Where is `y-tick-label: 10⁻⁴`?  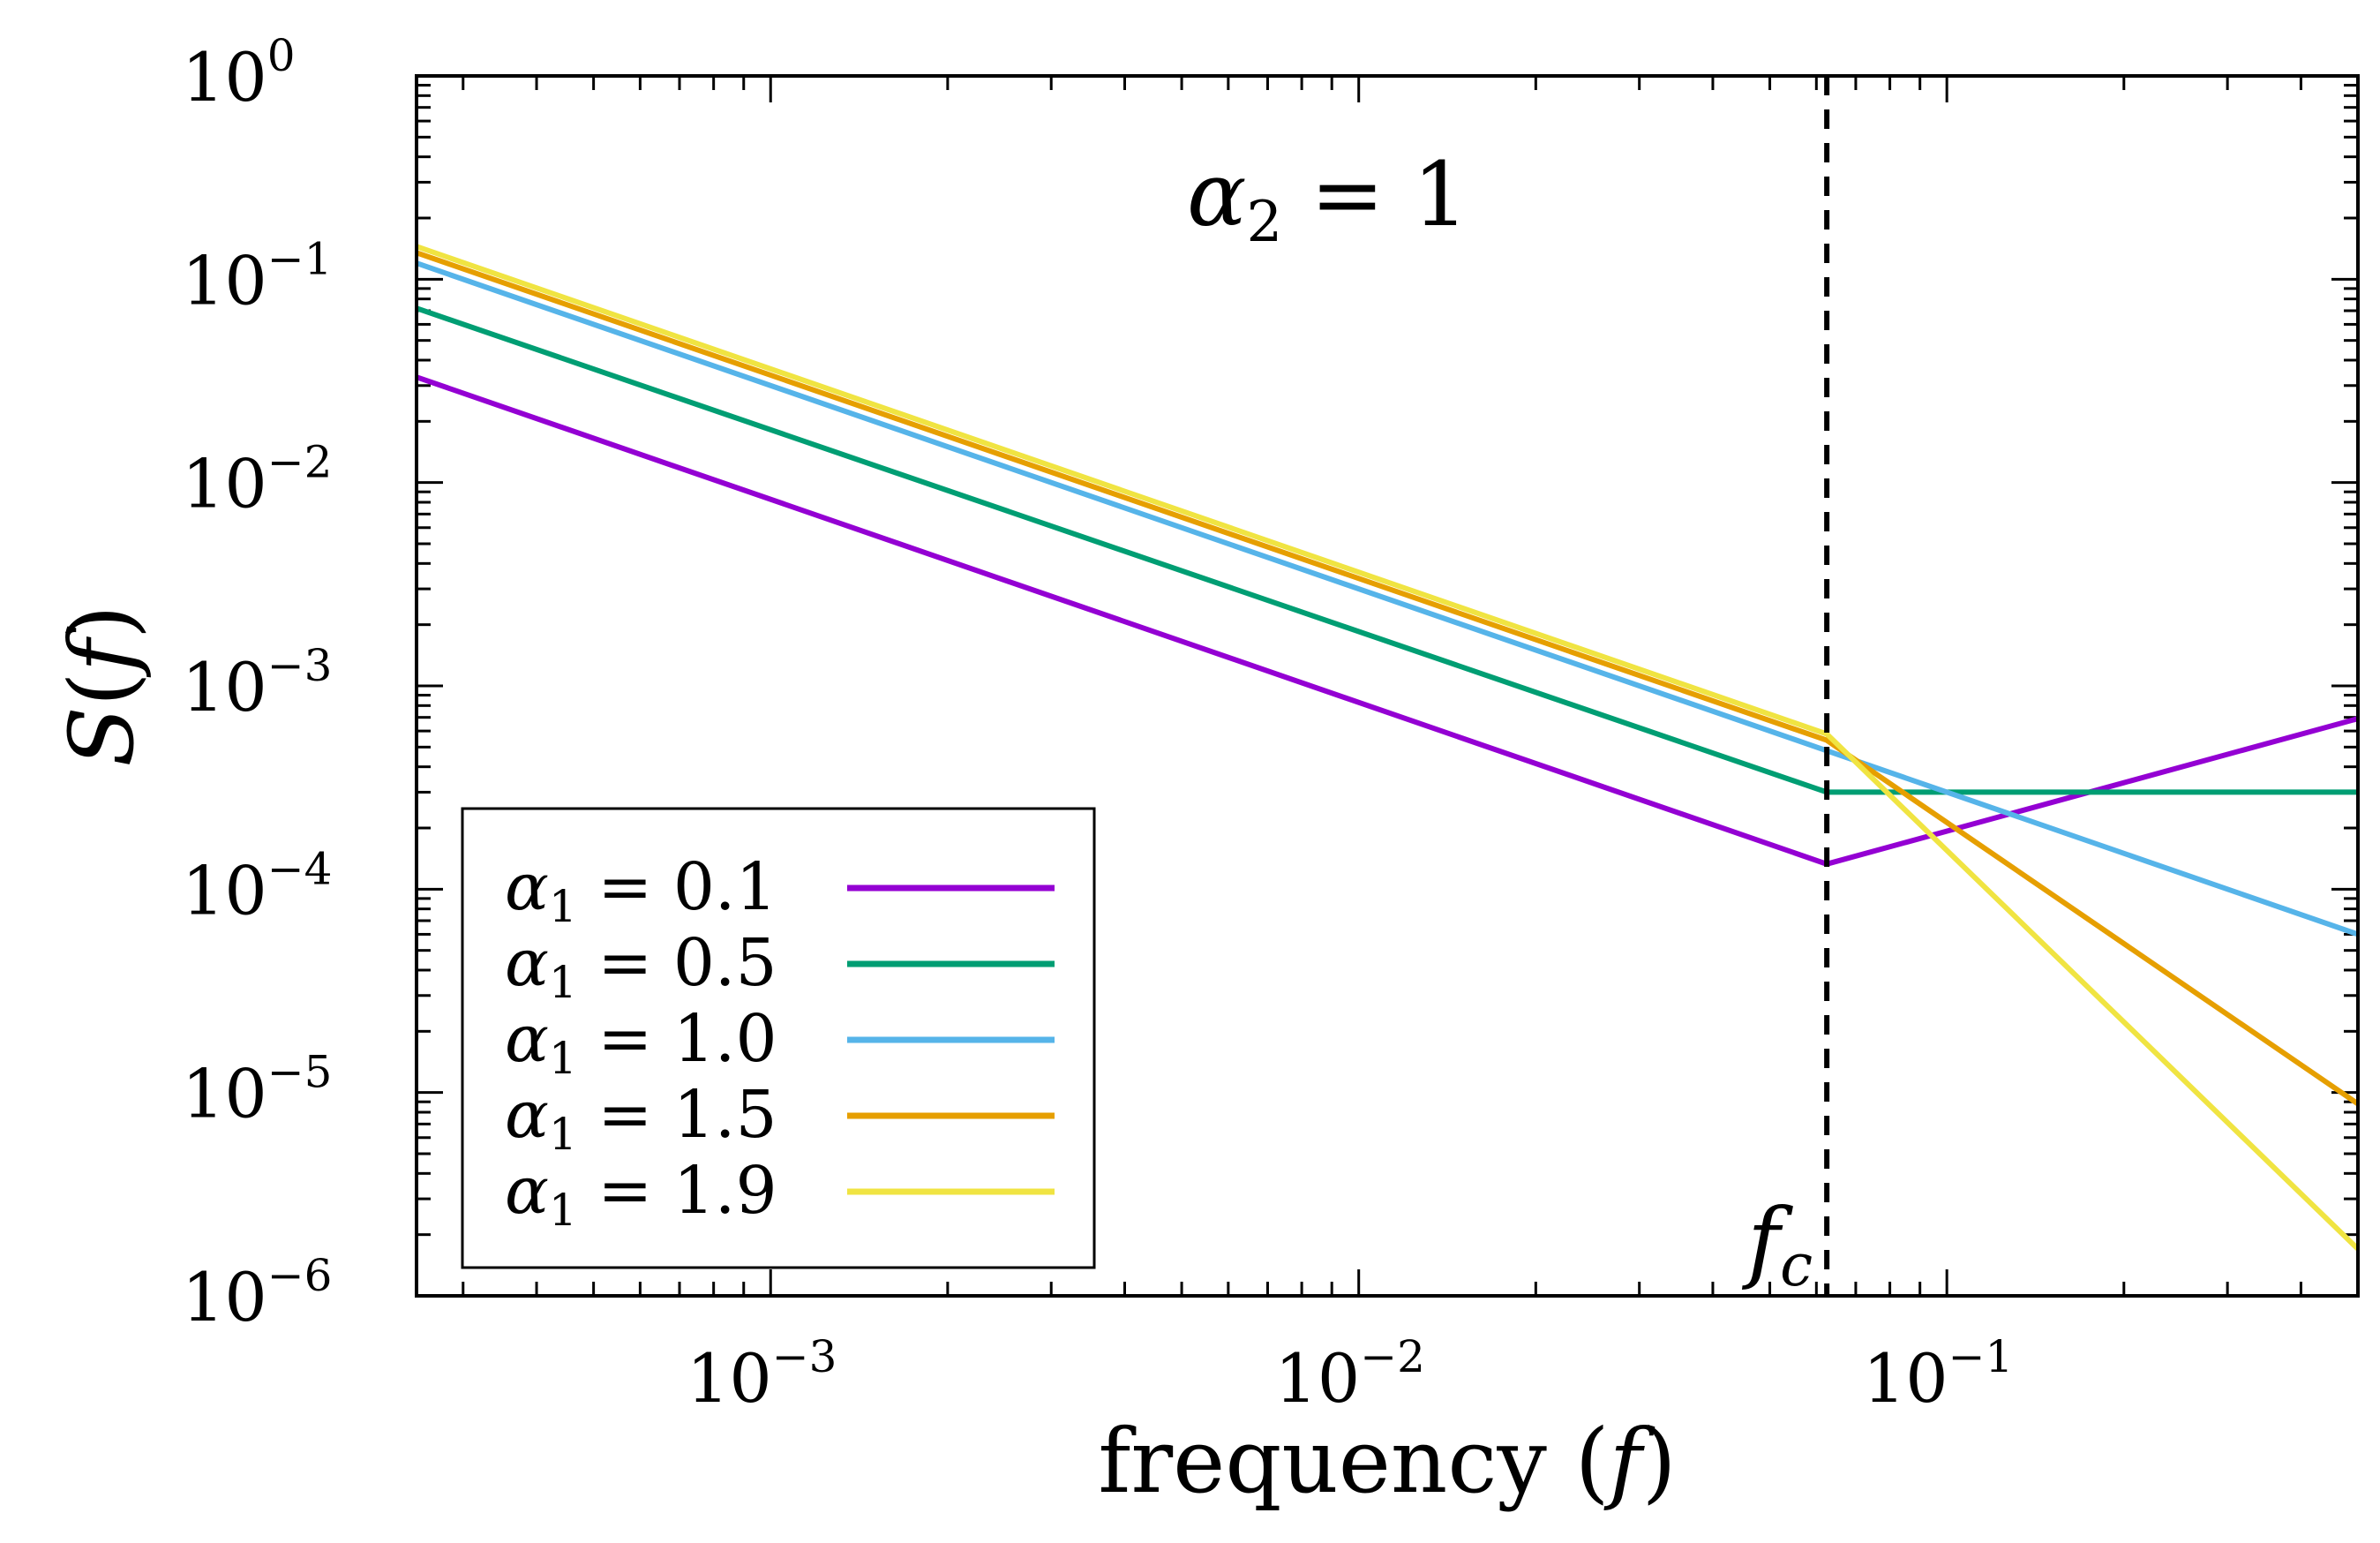 y-tick-label: 10⁻⁴ is located at coordinates (257, 886).